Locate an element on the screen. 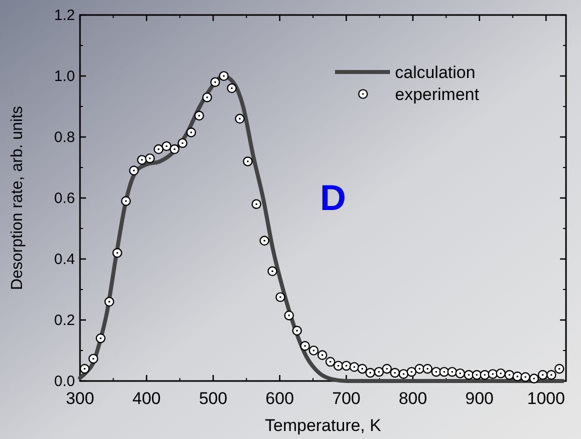 Image resolution: width=581 pixels, height=439 pixels. y-tick-label: 0.0 is located at coordinates (64, 381).